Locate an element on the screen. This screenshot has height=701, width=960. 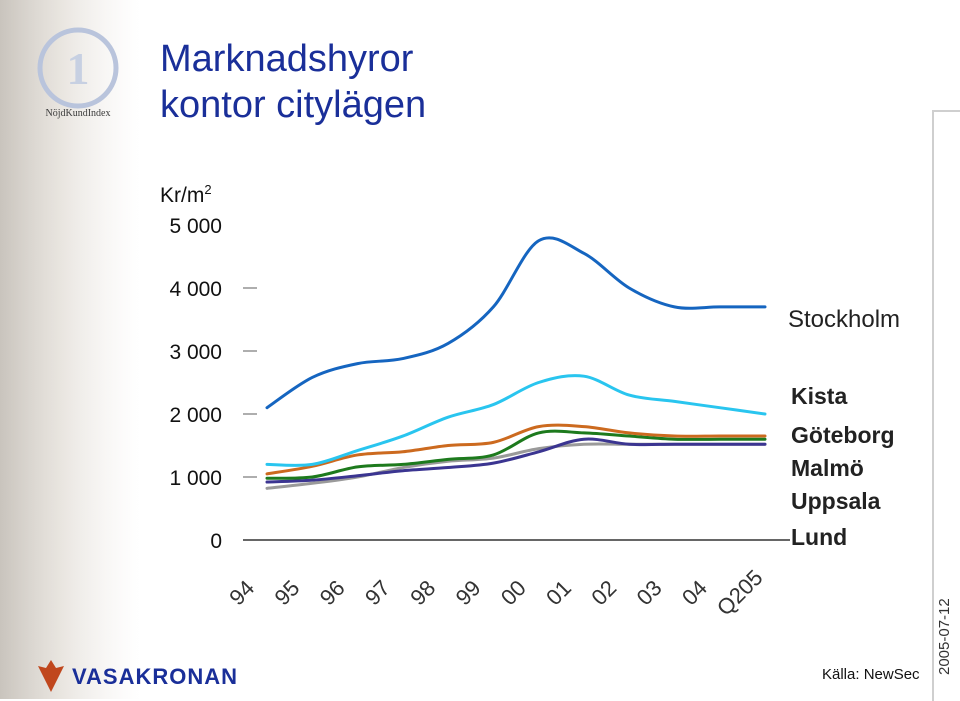
series-line-uppsala is located at coordinates (516, 466).